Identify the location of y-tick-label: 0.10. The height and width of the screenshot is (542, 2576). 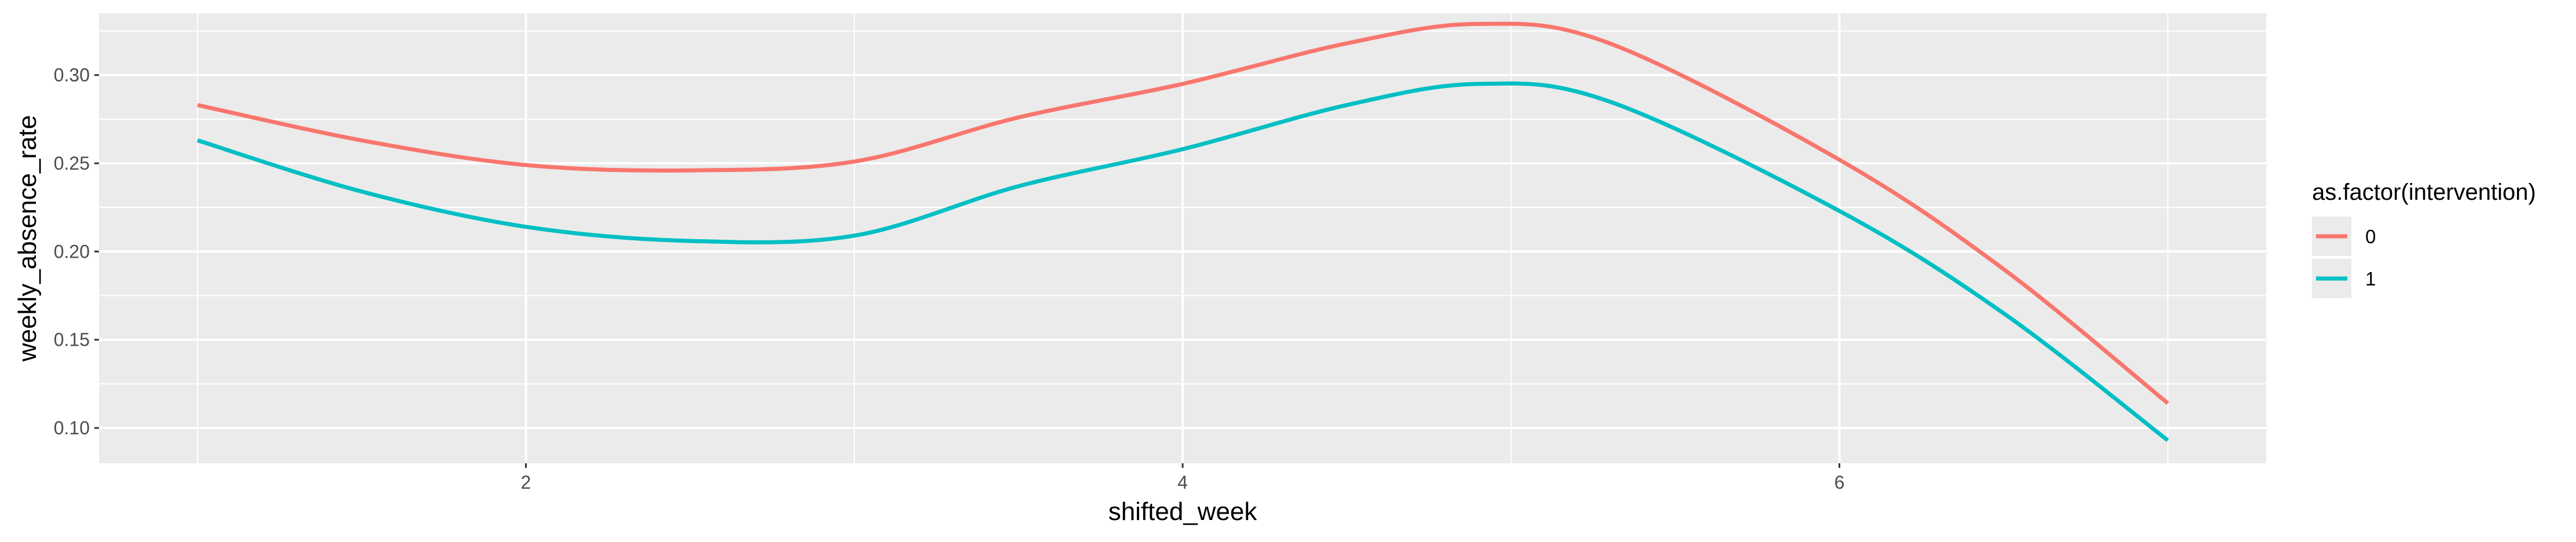
(72, 428).